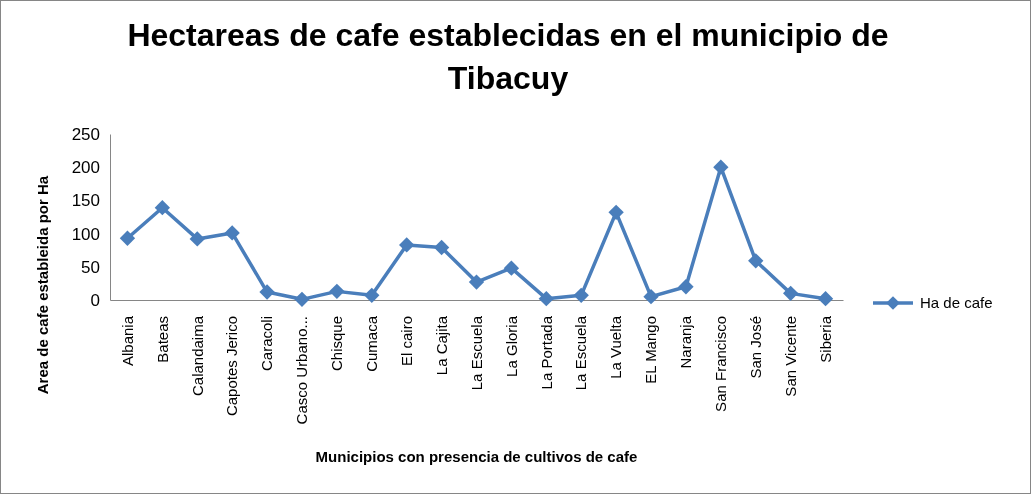 This screenshot has width=1031, height=494. Describe the element at coordinates (616, 347) in the screenshot. I see `x-tick-label: La Vuelta` at that location.